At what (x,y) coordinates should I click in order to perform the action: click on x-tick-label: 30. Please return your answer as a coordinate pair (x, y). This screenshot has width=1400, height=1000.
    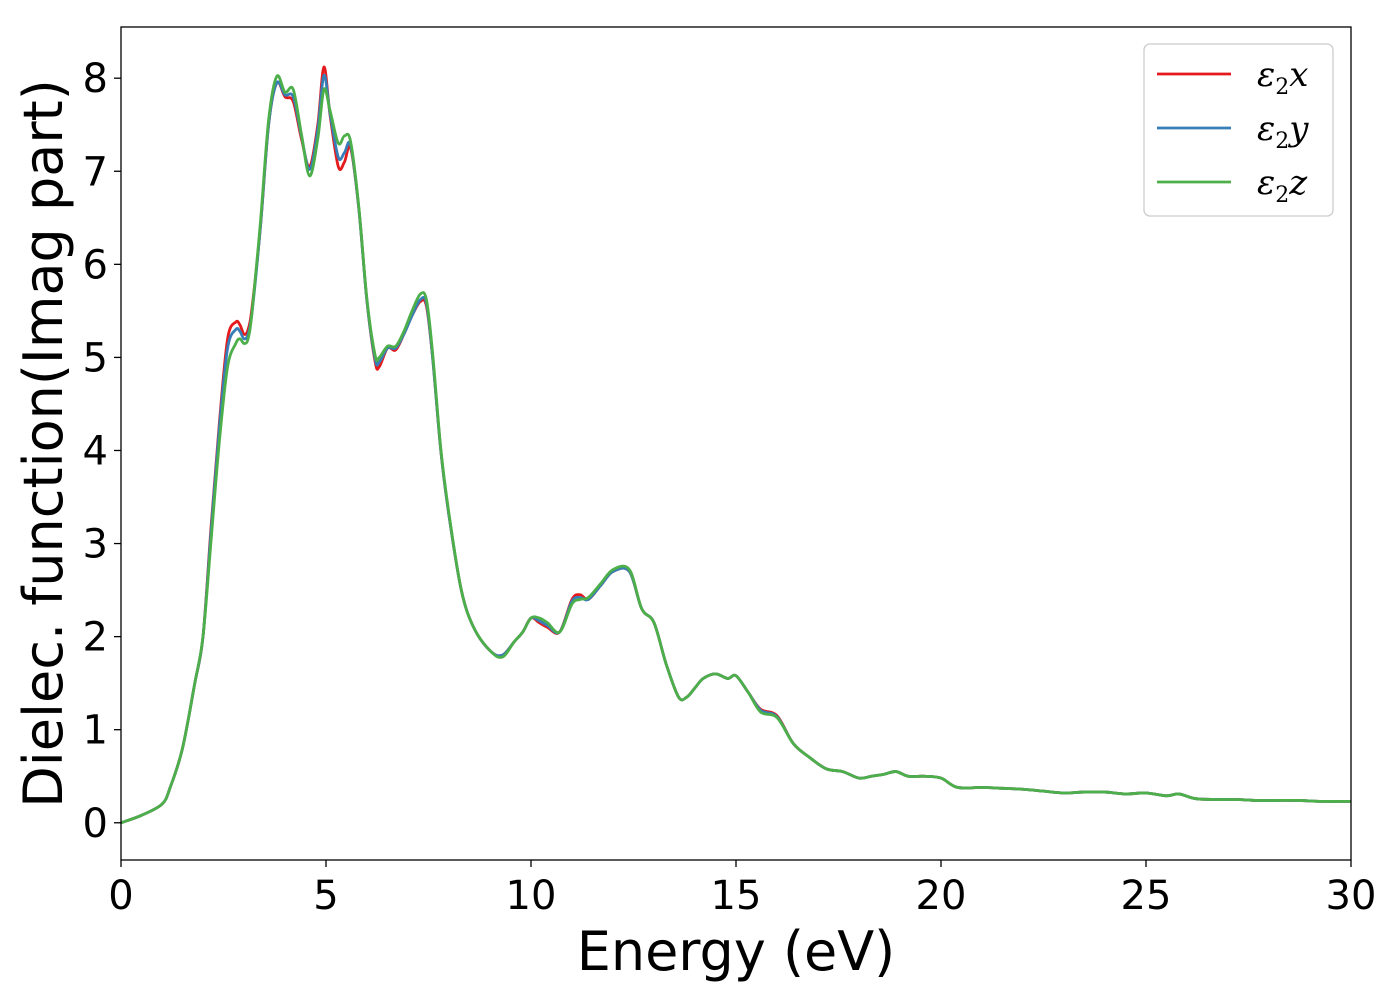
    Looking at the image, I should click on (1351, 896).